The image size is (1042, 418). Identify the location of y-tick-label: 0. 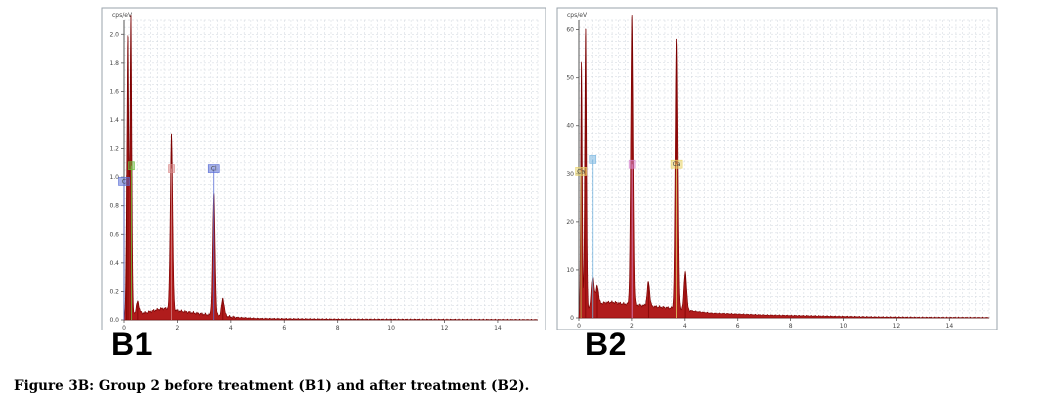
(572, 318).